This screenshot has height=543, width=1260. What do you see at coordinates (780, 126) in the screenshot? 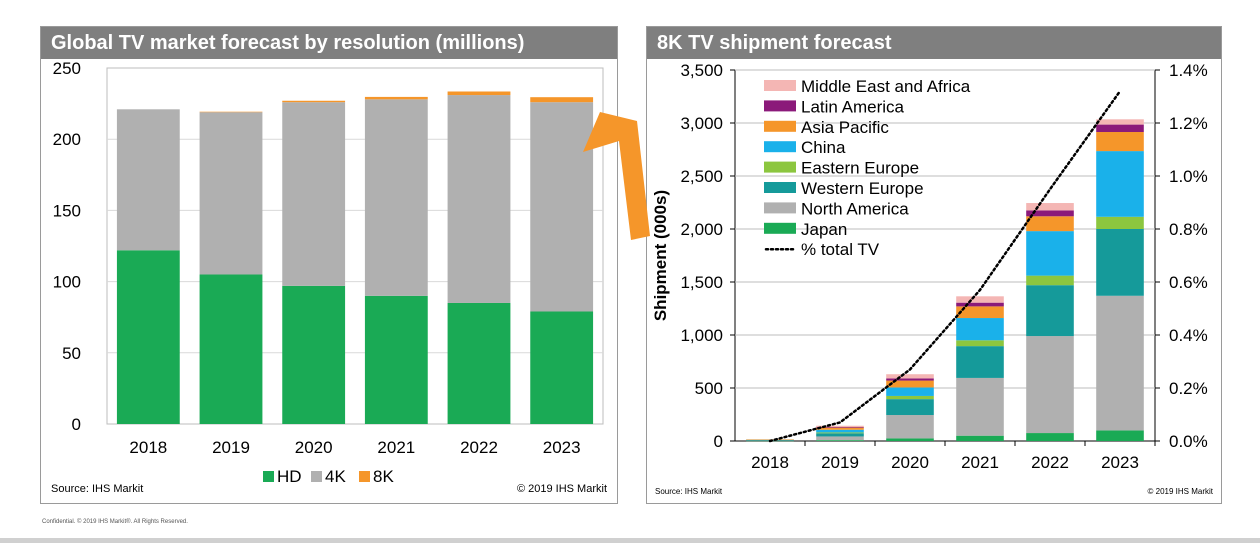
I see `legend-swatch-asia-pacific` at bounding box center [780, 126].